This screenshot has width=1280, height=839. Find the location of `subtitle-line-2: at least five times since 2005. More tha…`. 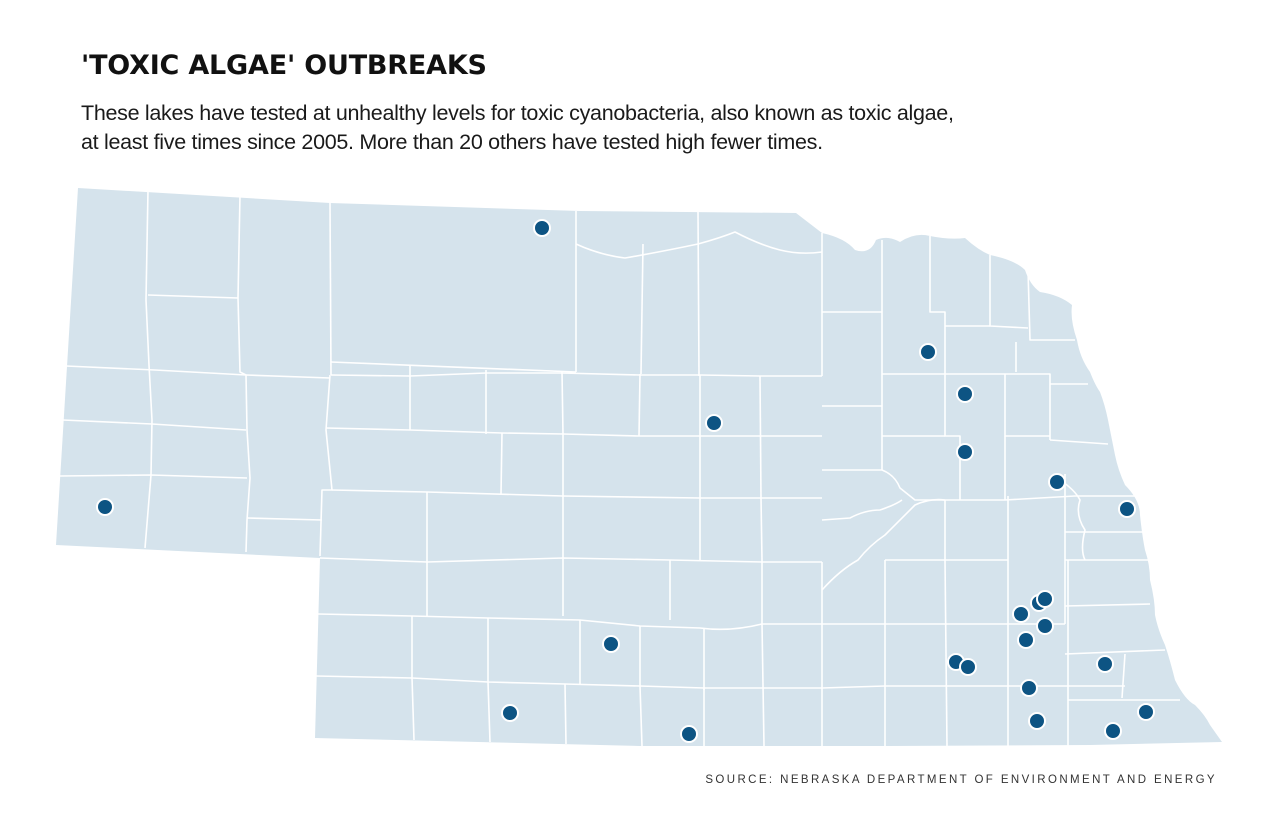

subtitle-line-2: at least five times since 2005. More tha… is located at coordinates (452, 142).